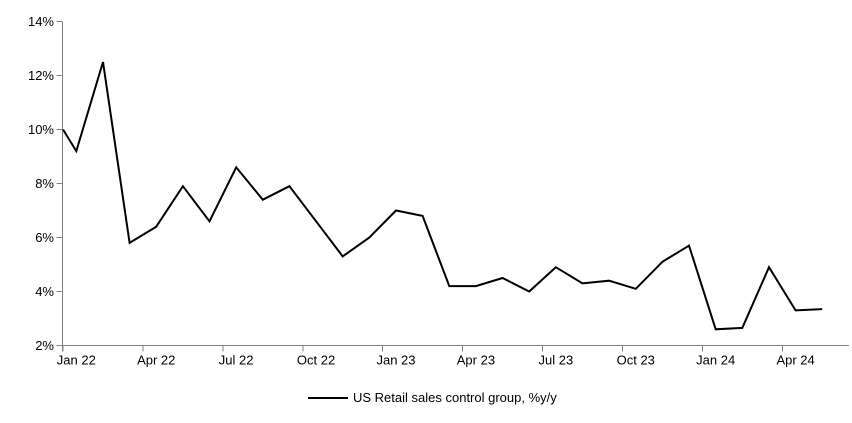  Describe the element at coordinates (316, 360) in the screenshot. I see `x-tick-label: Oct 22` at that location.